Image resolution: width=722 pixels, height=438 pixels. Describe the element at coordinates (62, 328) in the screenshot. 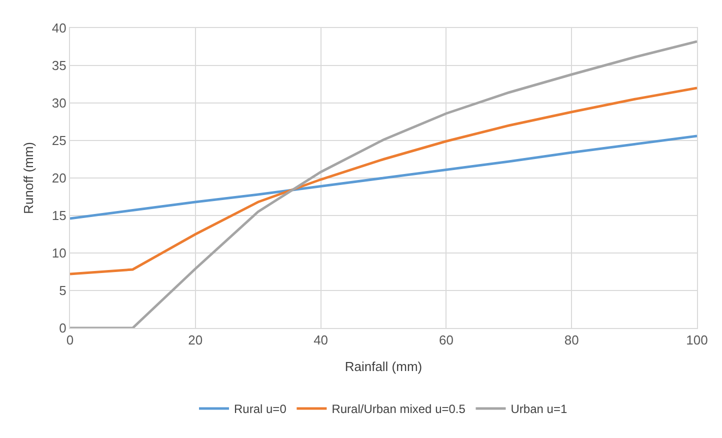

I see `y-tick-label: 0` at that location.